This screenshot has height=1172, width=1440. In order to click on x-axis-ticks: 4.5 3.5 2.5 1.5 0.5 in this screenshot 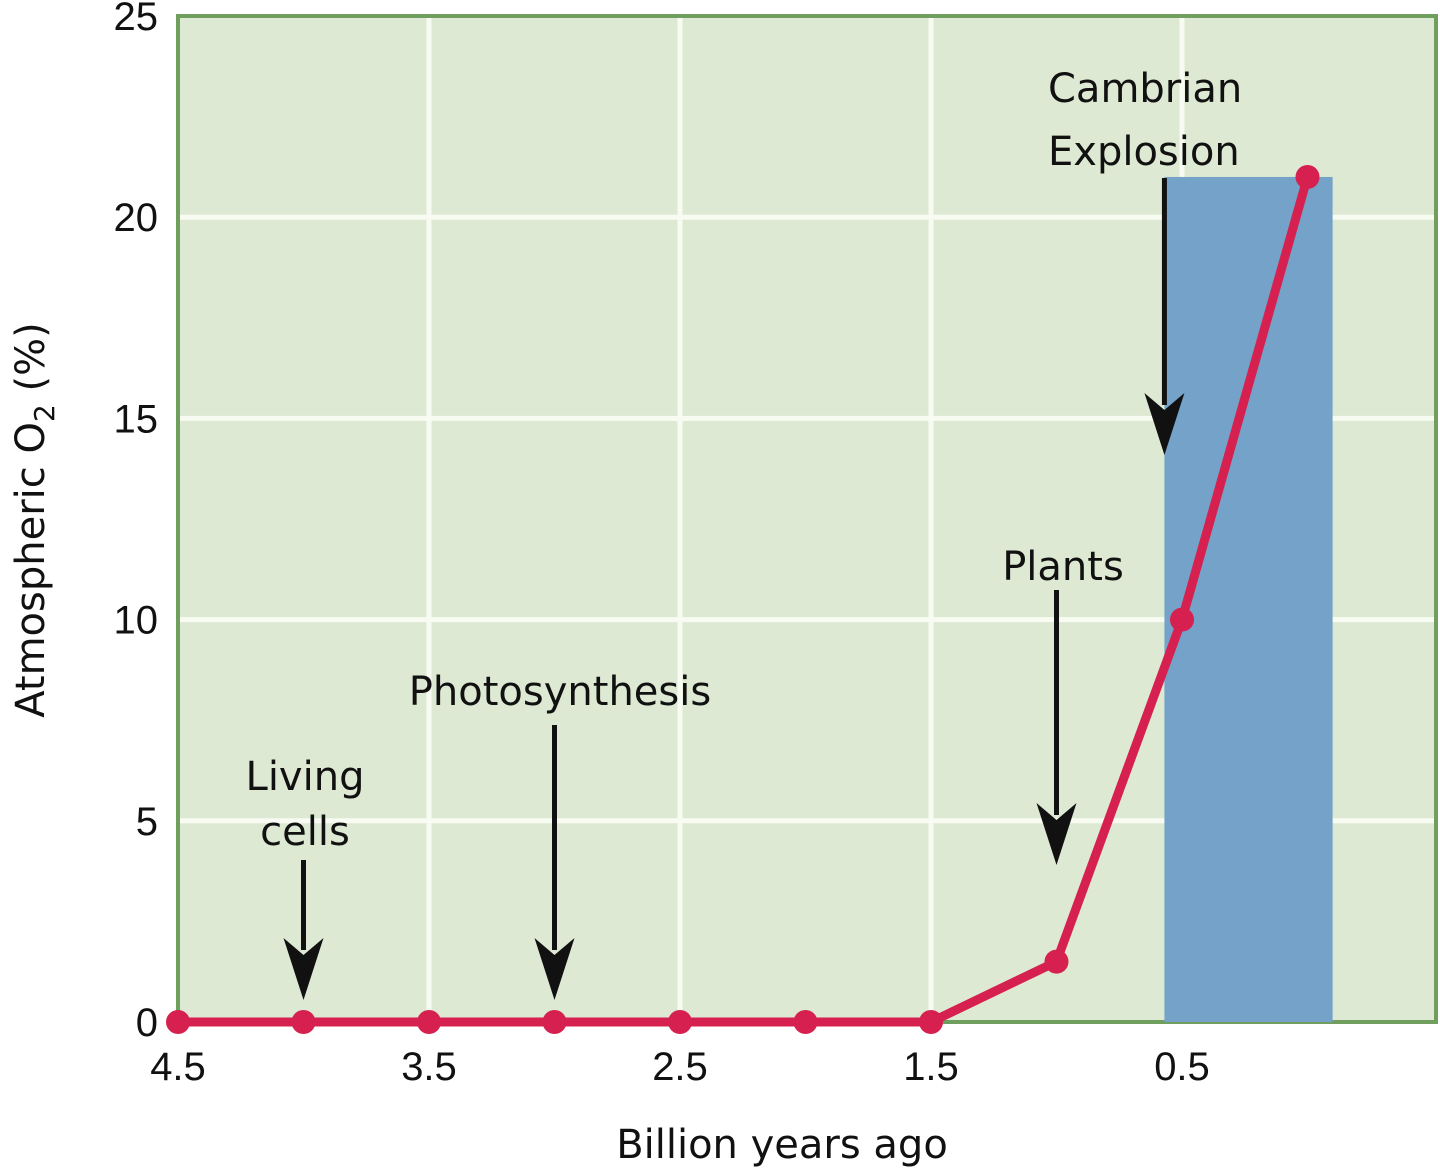, I will do `click(680, 1067)`.